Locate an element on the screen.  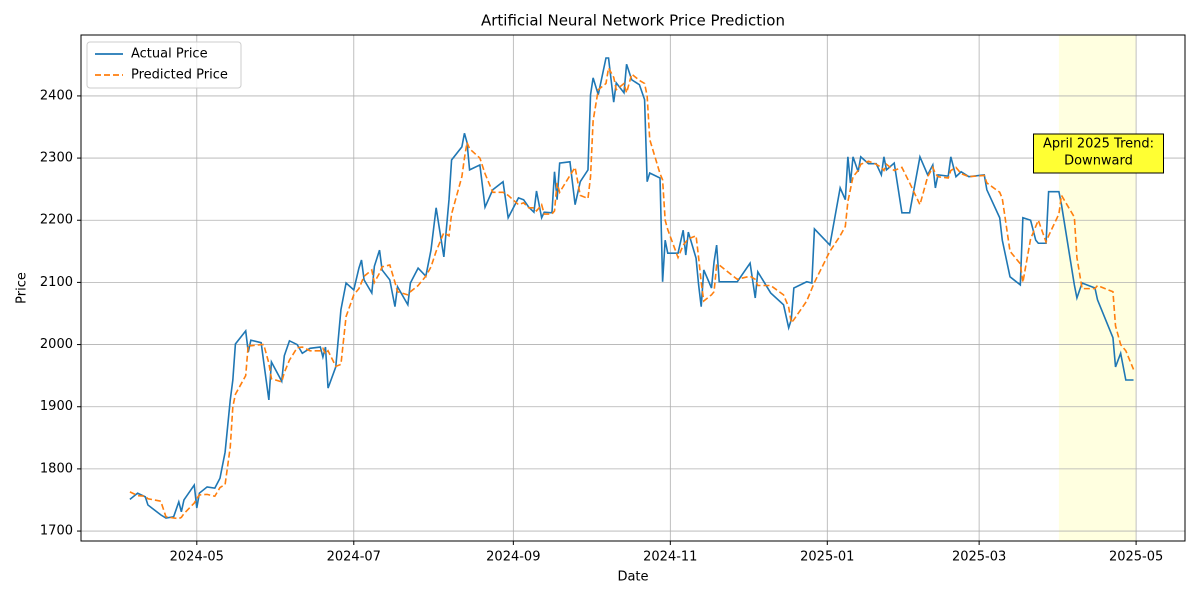
y-tick-label: 1700 is located at coordinates (56, 531).